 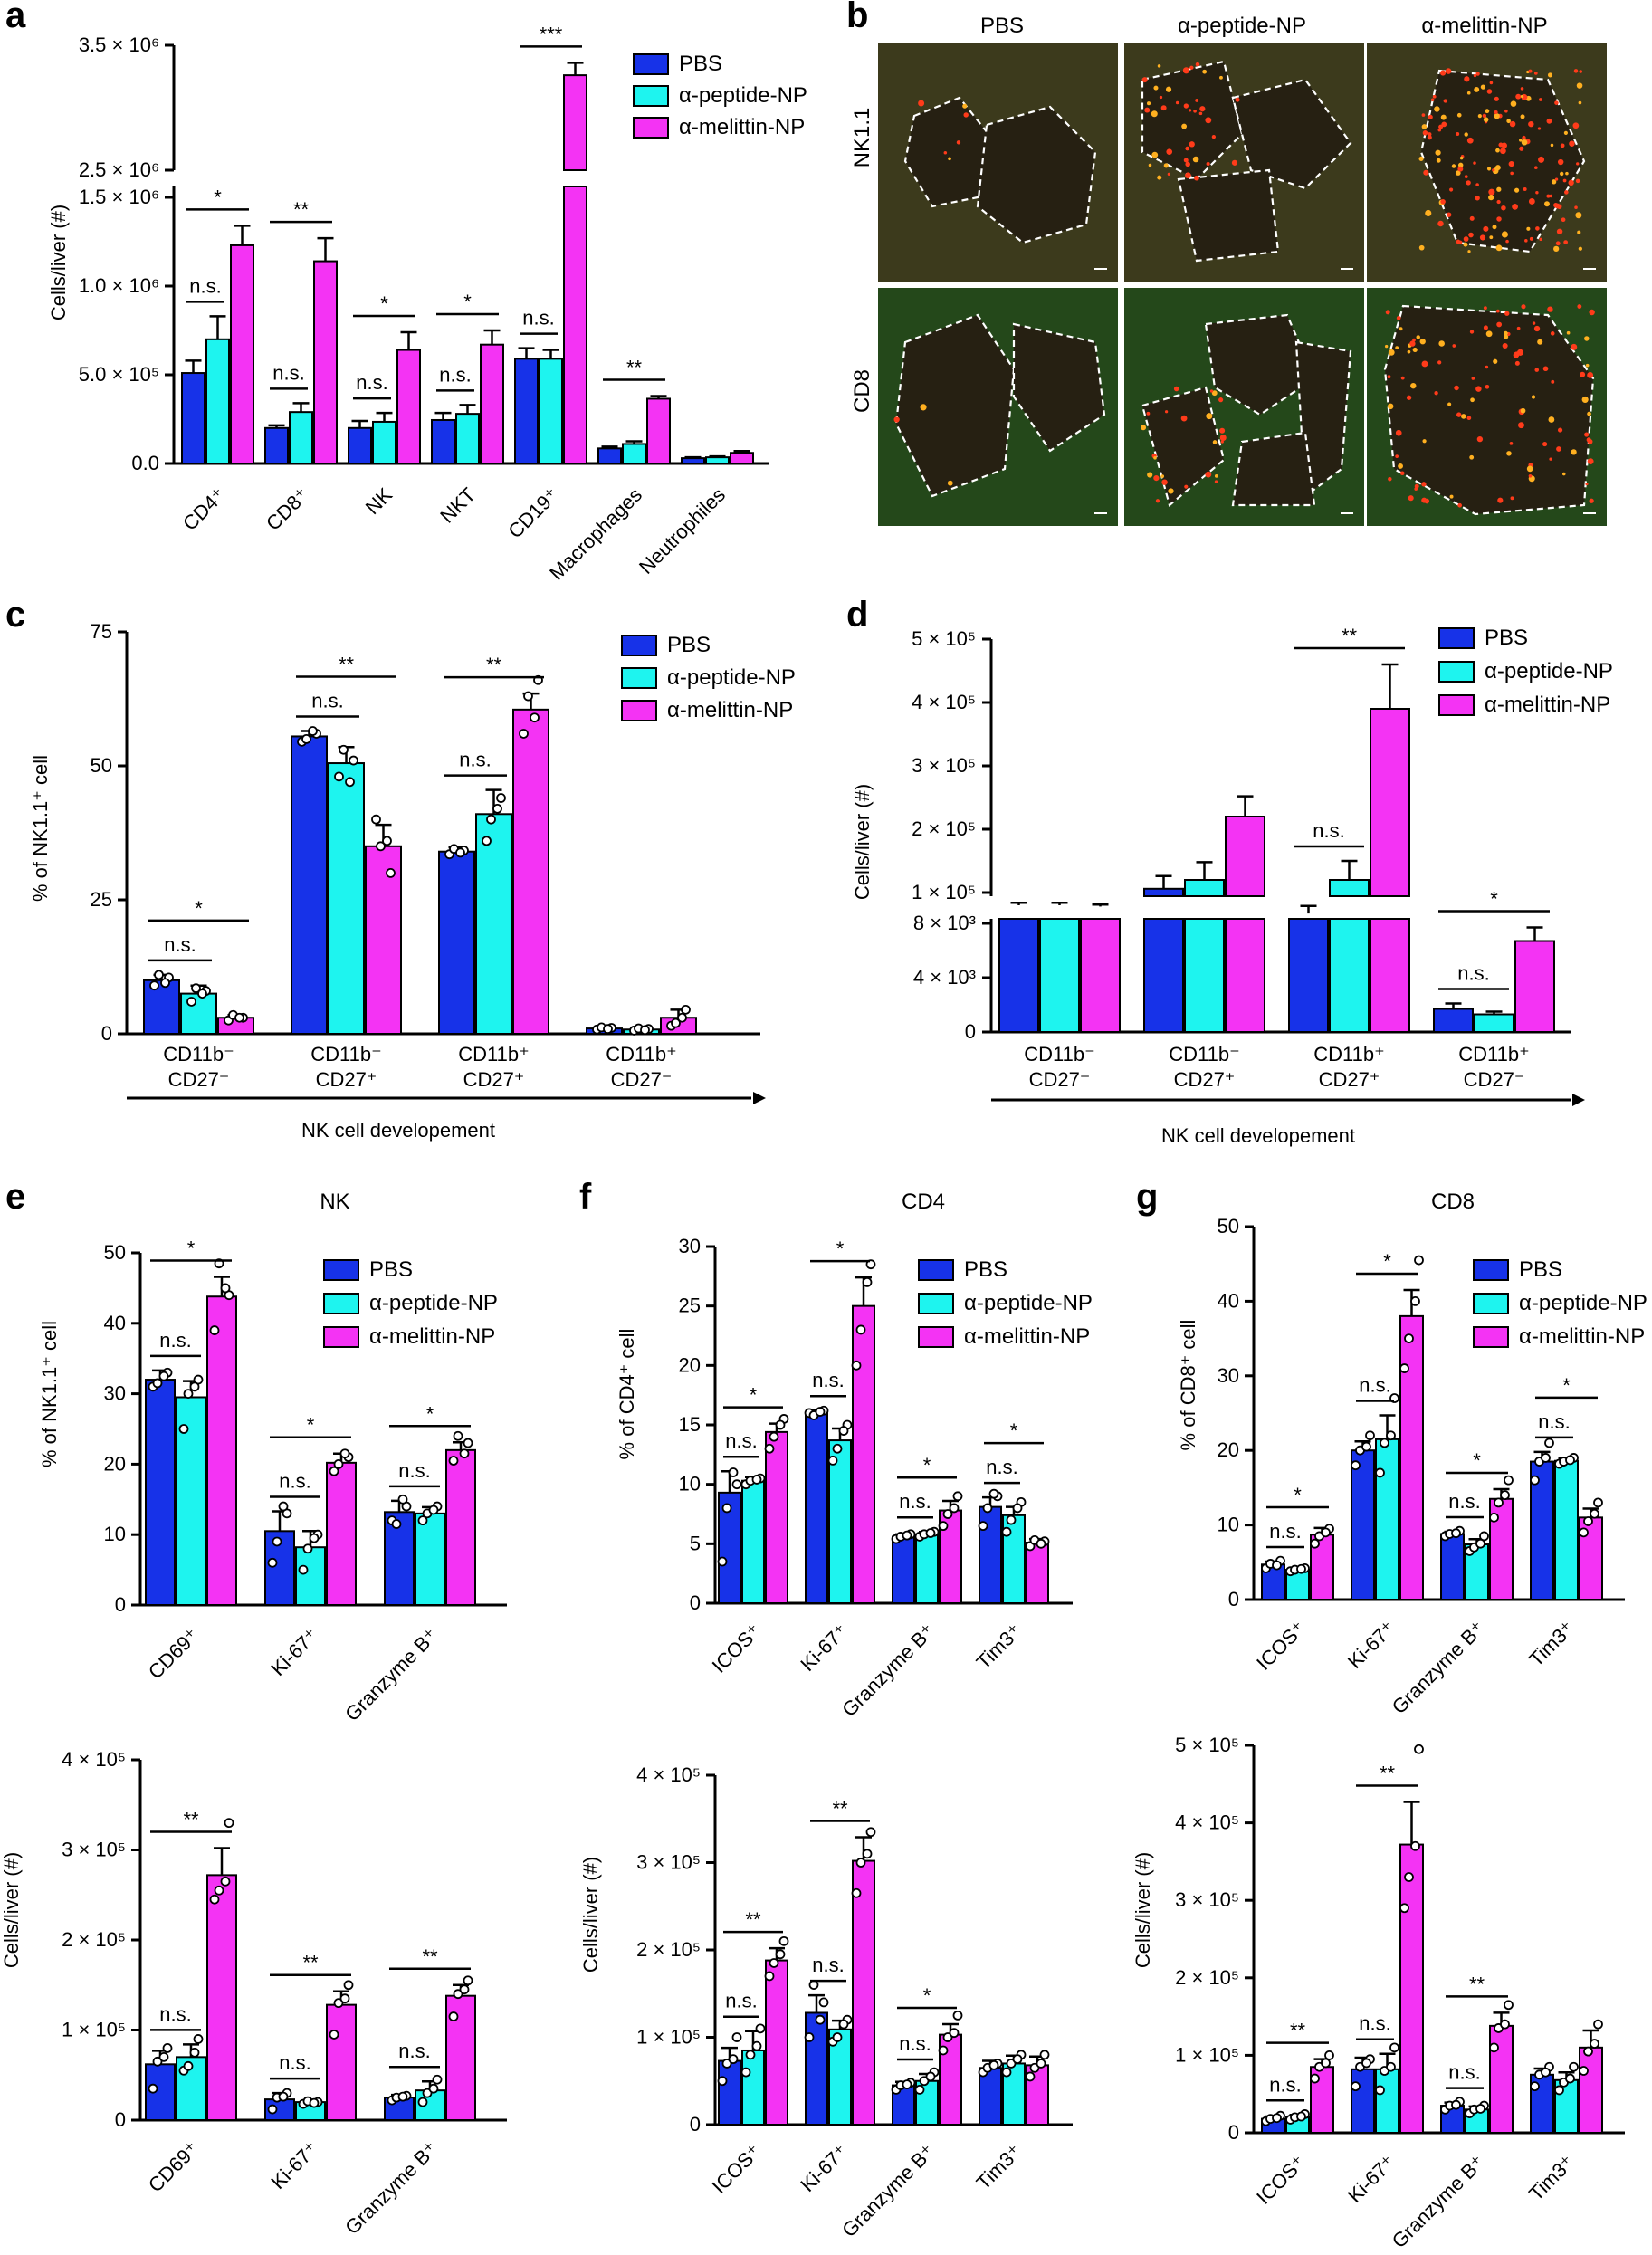 What do you see at coordinates (1059, 976) in the screenshot?
I see `bar-d-peptide-0-lower` at bounding box center [1059, 976].